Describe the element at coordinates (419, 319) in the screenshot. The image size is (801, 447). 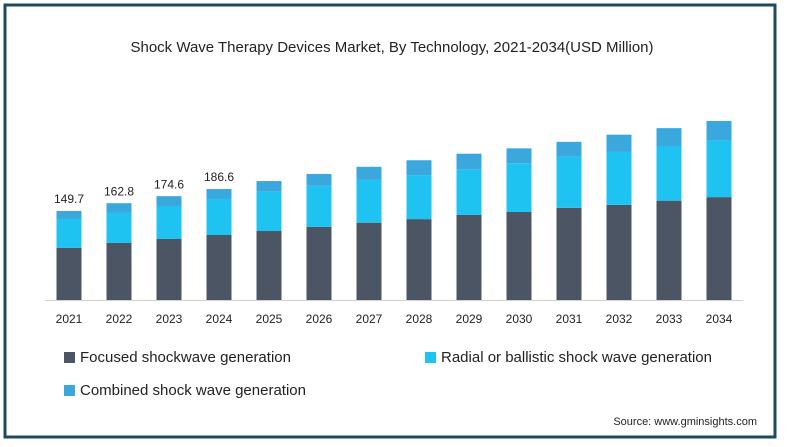
I see `x-tick-label: 2028` at that location.